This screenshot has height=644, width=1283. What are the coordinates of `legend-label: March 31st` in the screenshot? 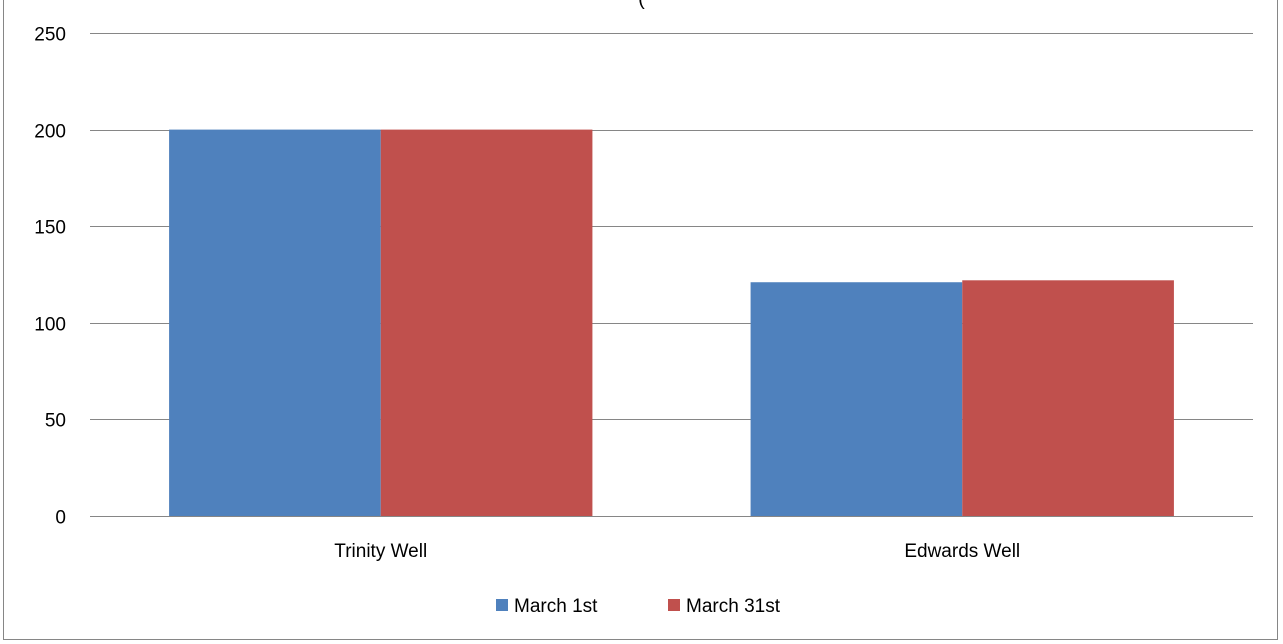 It's located at (733, 606).